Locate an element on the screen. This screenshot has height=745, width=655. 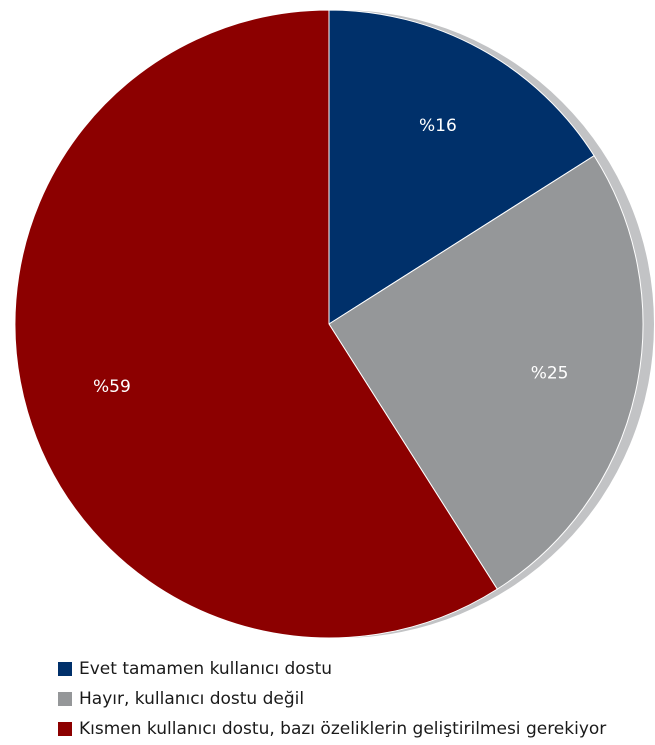
legend-label: Evet tamamen kullanıcı dostu is located at coordinates (206, 669).